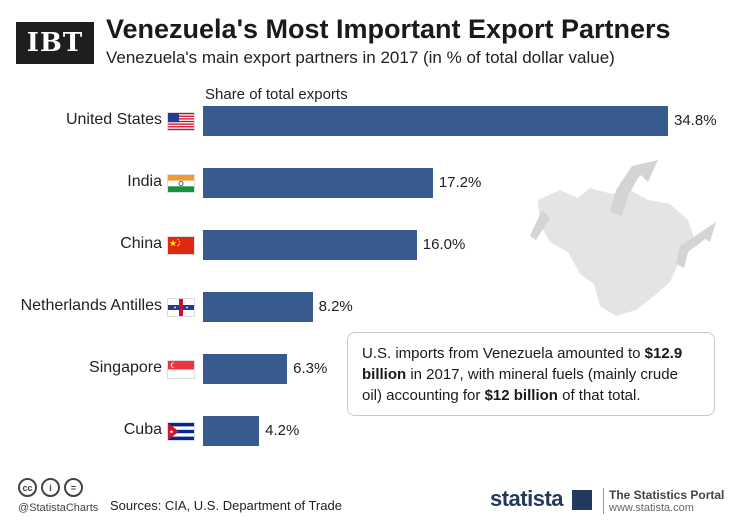  What do you see at coordinates (503, 353) in the screenshot?
I see `info-text-1: U.S. imports from Venezuela amounted to` at bounding box center [503, 353].